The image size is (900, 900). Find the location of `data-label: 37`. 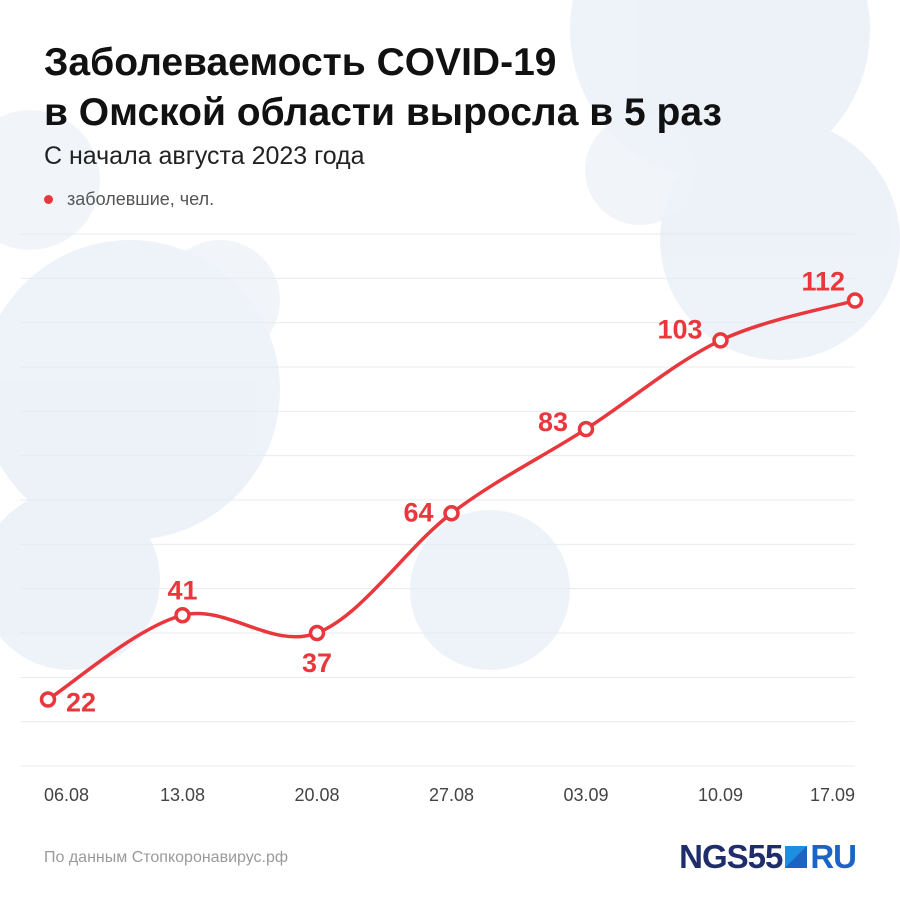

data-label: 37 is located at coordinates (317, 663).